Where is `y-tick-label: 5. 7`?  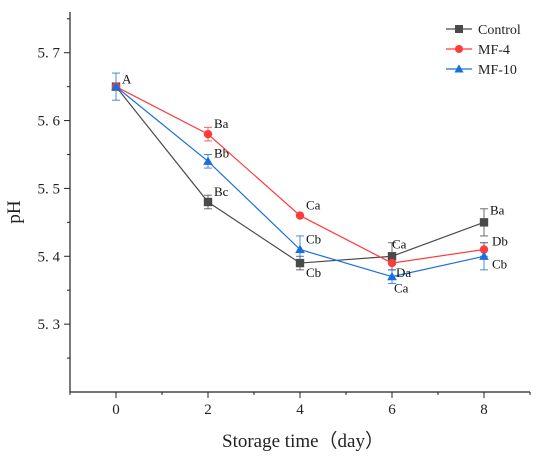 y-tick-label: 5. 7 is located at coordinates (49, 54).